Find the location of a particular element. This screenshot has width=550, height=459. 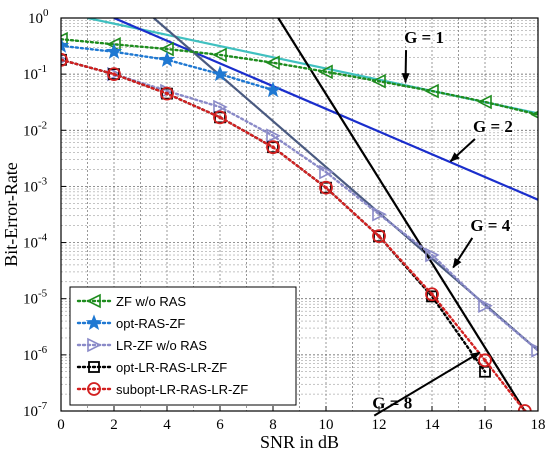

y-tick-label: 10⁻² is located at coordinates (35, 129).